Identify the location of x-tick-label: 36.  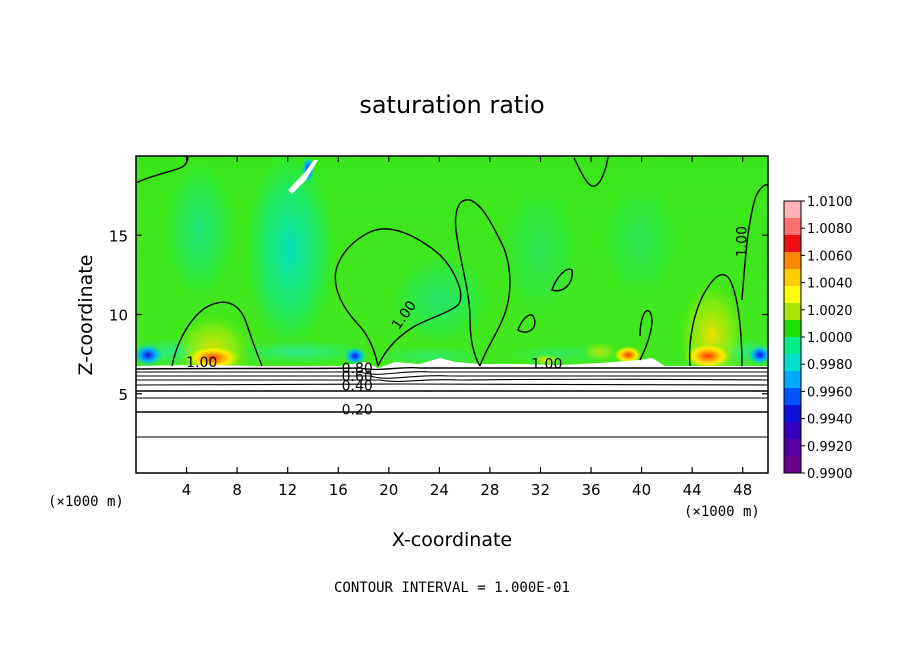
(590, 490).